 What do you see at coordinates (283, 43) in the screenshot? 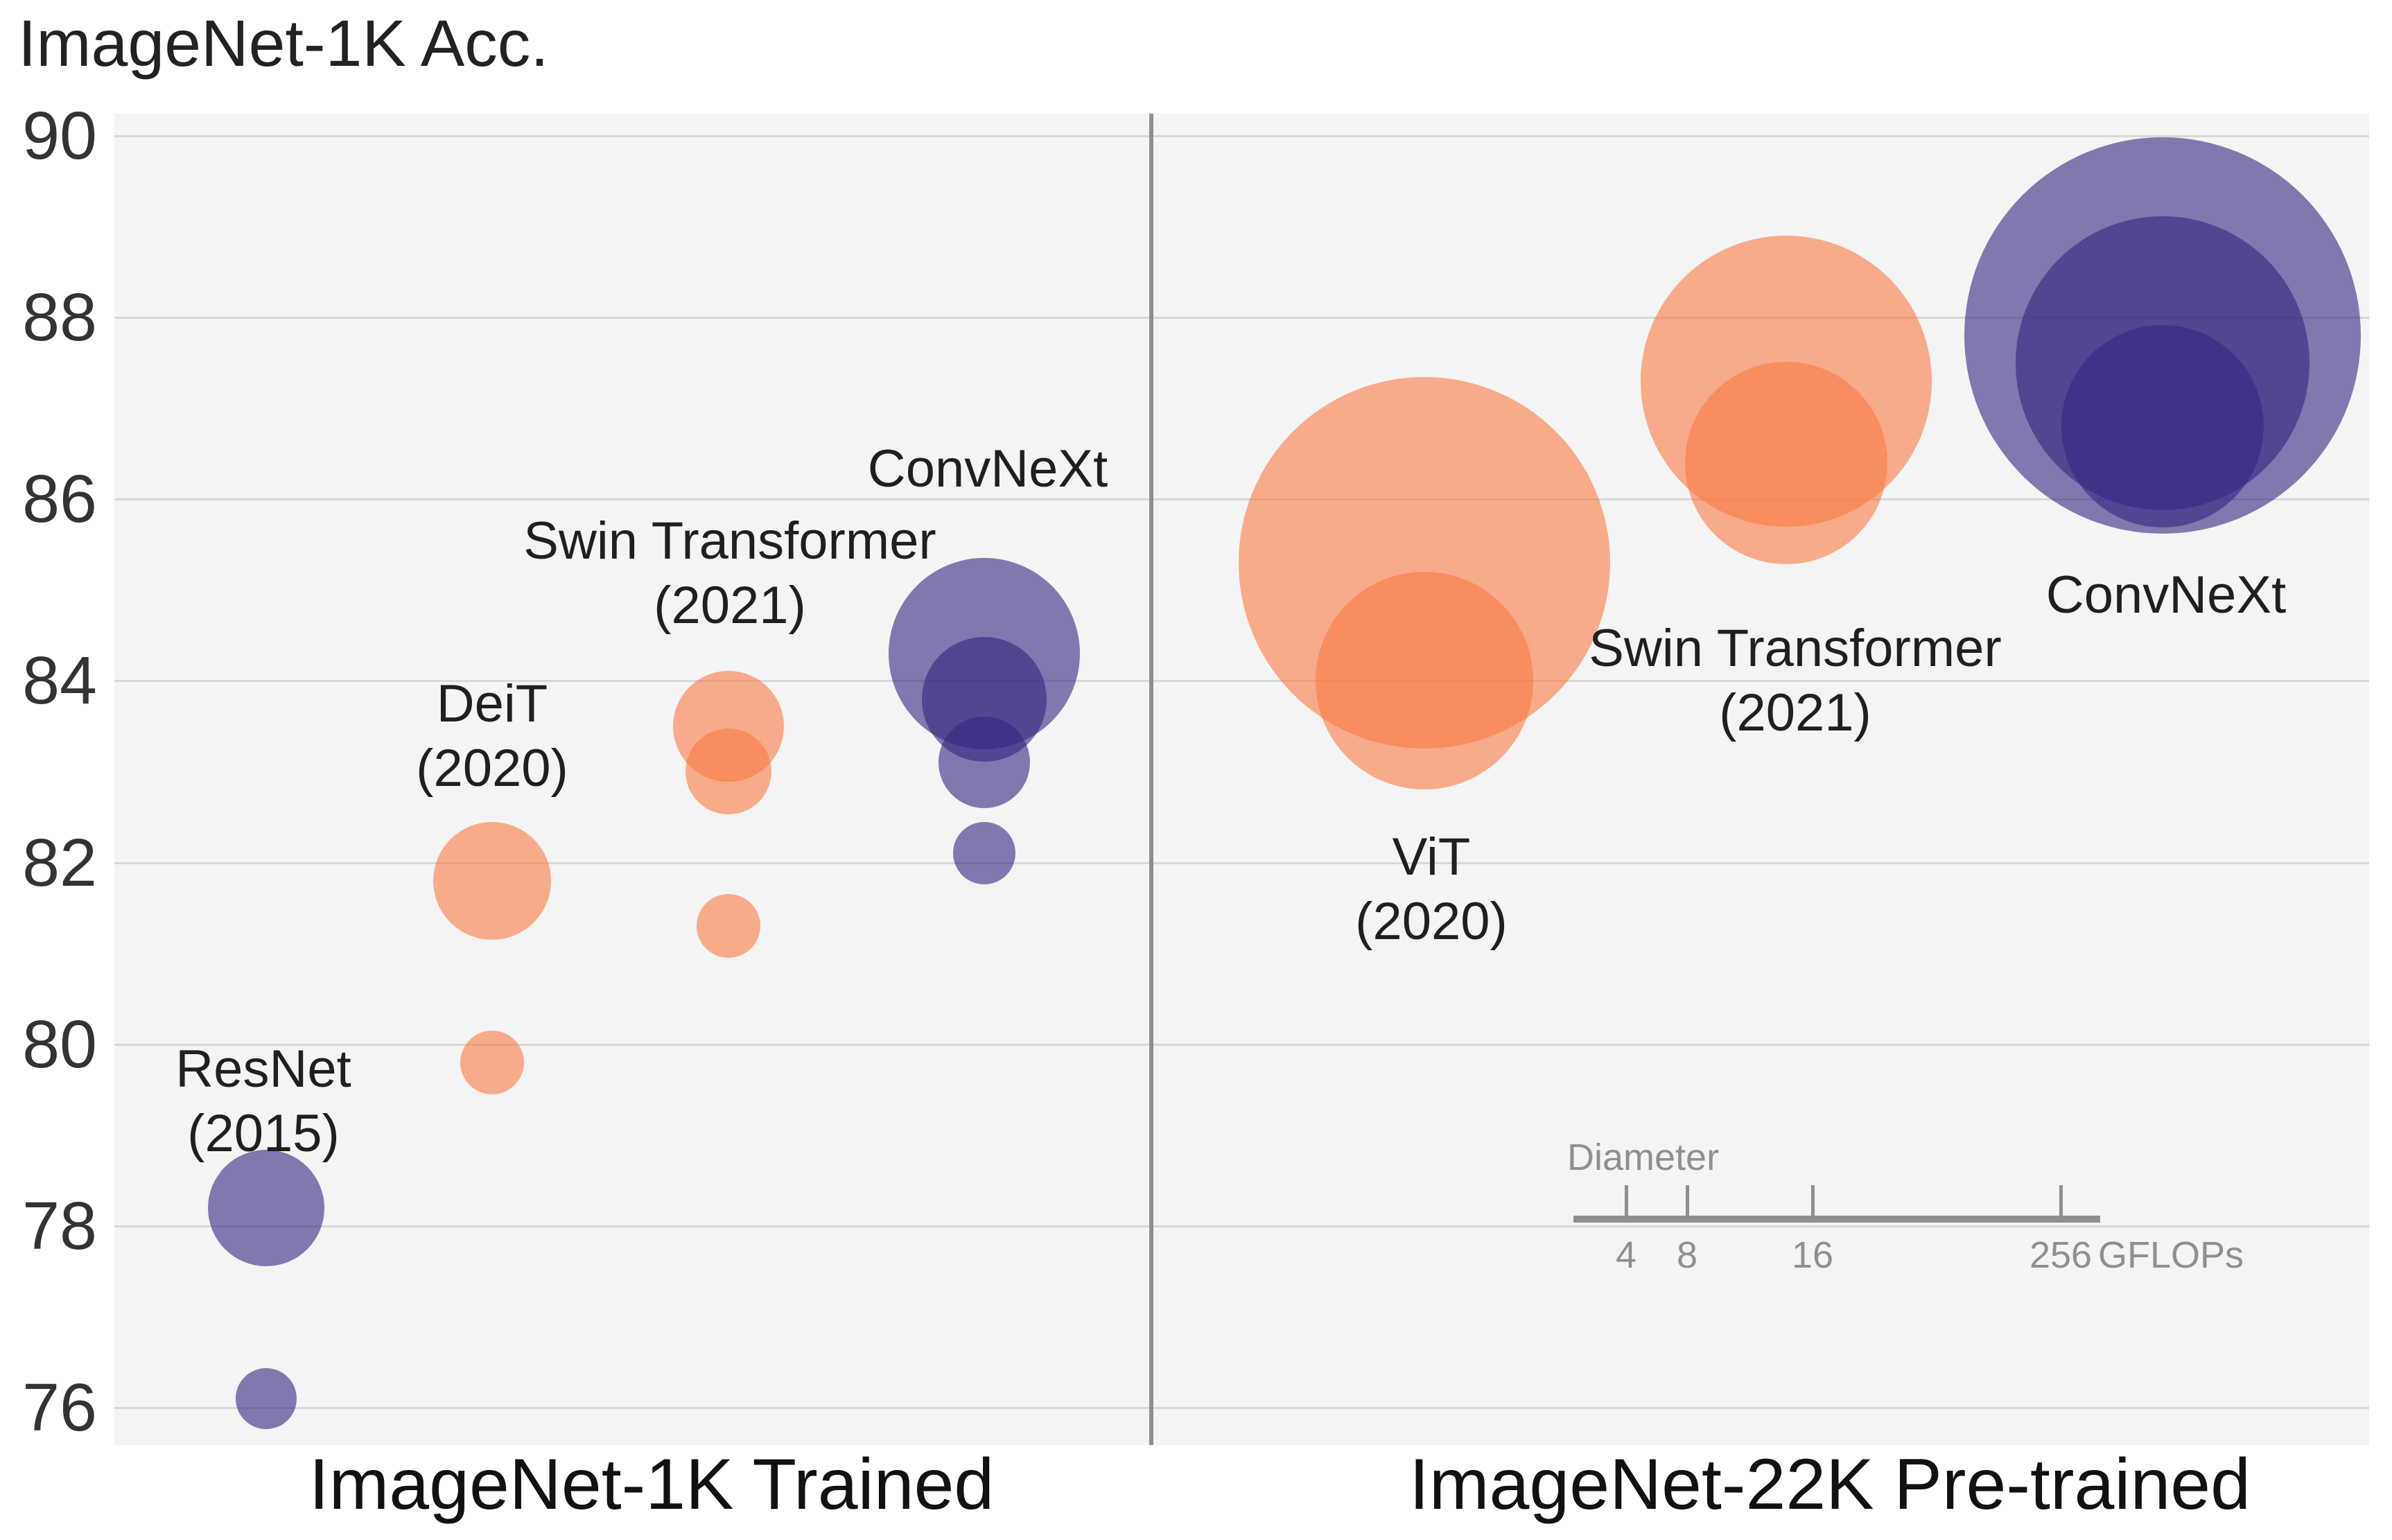
I see `chart-title: ImageNet-1K Acc.` at bounding box center [283, 43].